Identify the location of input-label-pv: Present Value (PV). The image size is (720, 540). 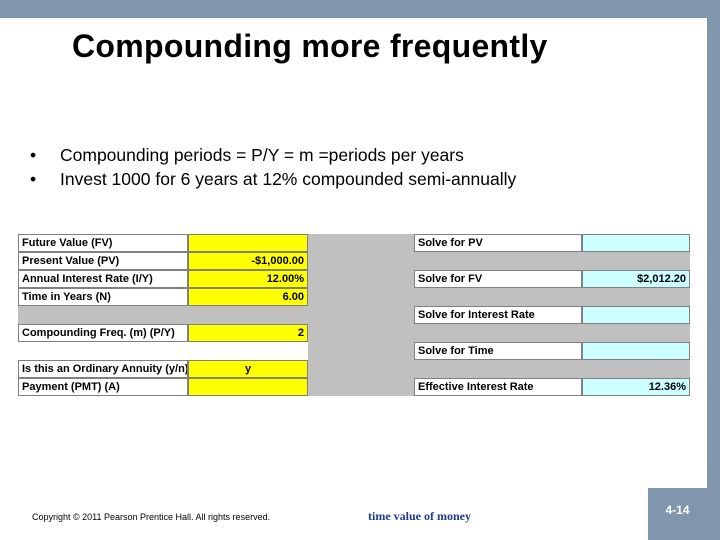
(103, 261).